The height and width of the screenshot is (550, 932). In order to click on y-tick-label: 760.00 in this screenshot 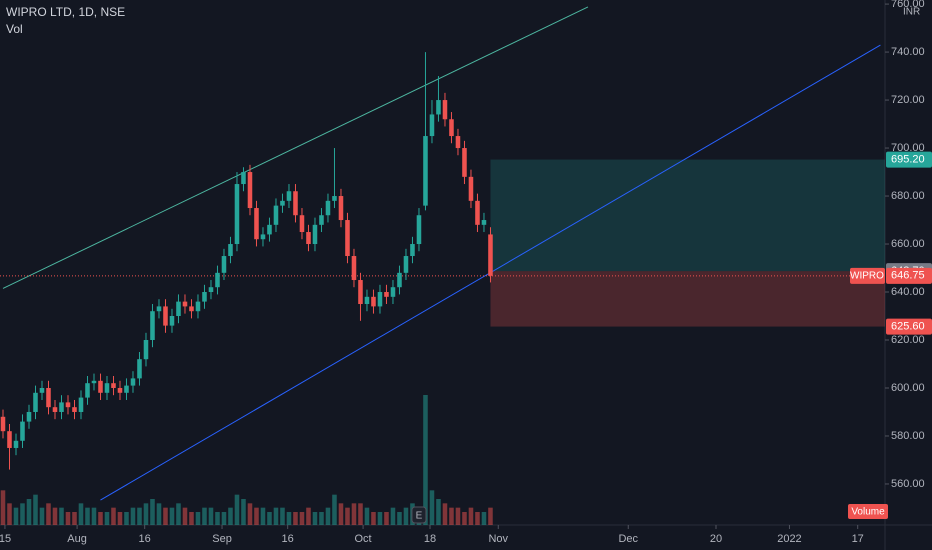, I will do `click(908, 5)`.